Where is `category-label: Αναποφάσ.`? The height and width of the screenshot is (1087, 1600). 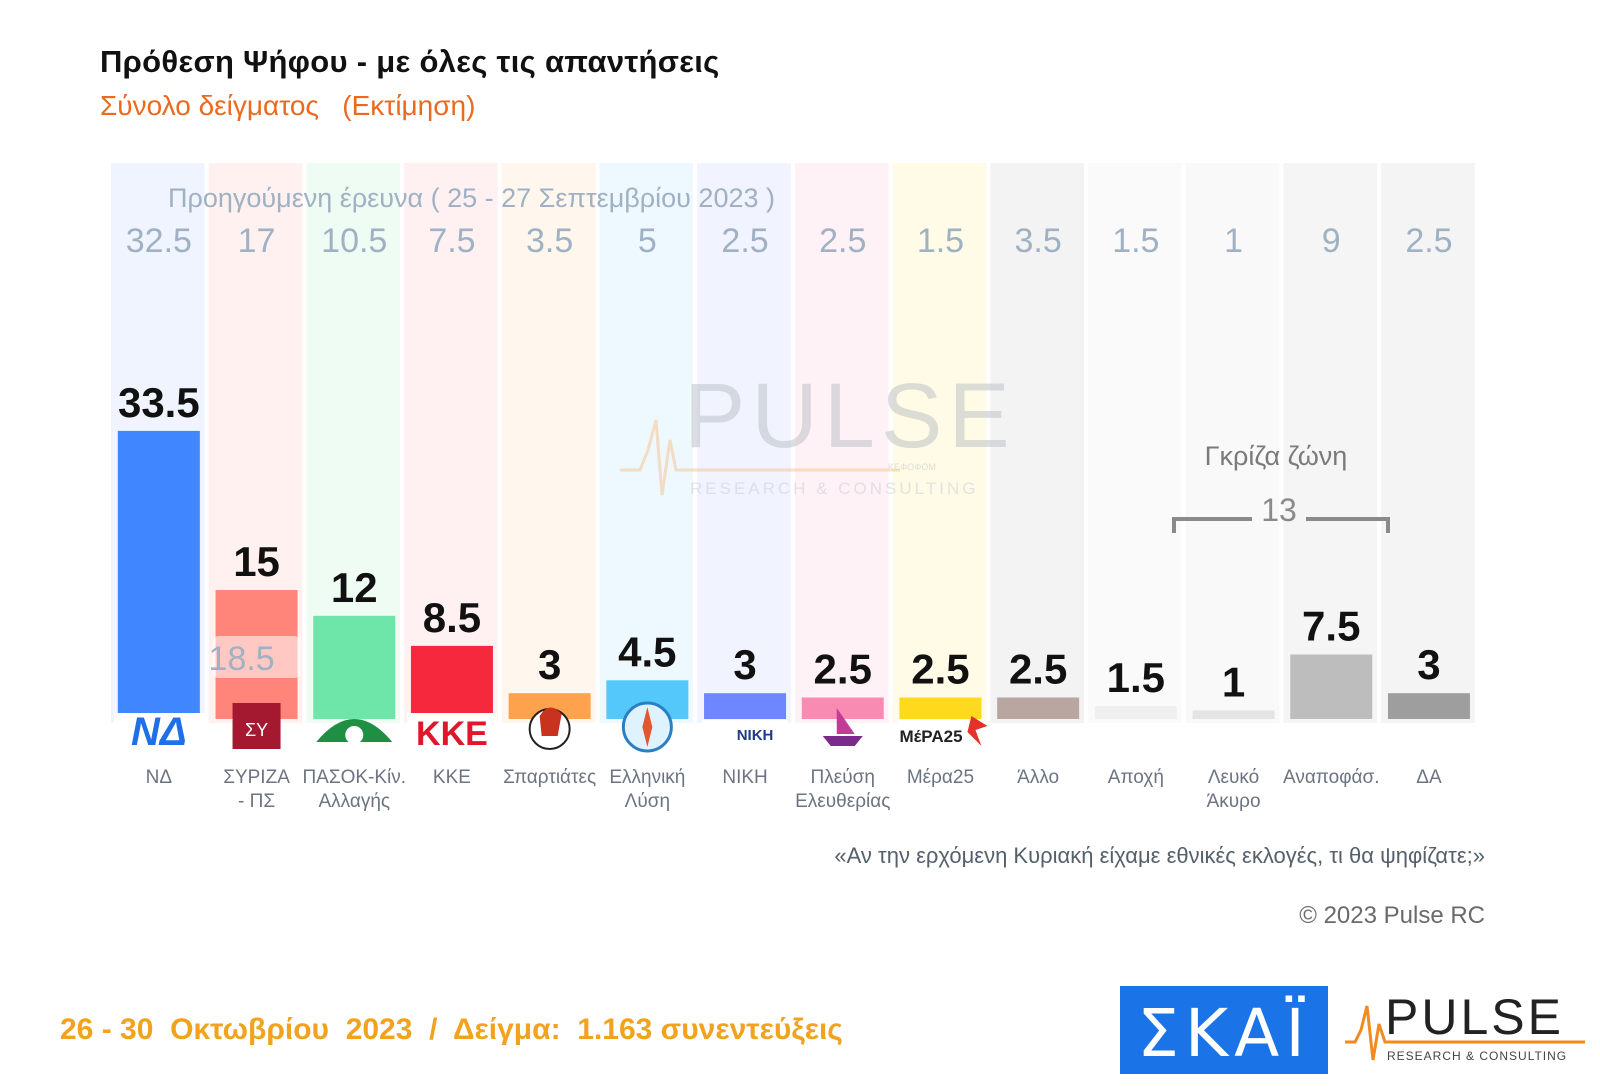 category-label: Αναποφάσ. is located at coordinates (1331, 777).